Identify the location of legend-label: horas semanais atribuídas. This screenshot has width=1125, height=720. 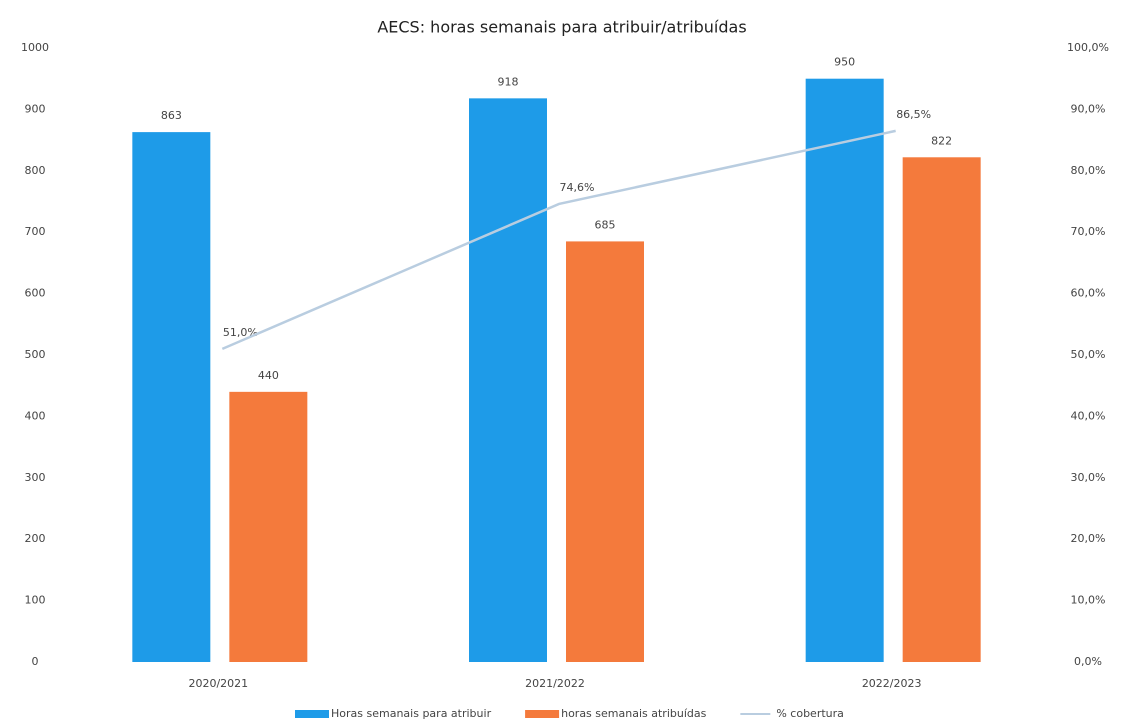
(634, 713).